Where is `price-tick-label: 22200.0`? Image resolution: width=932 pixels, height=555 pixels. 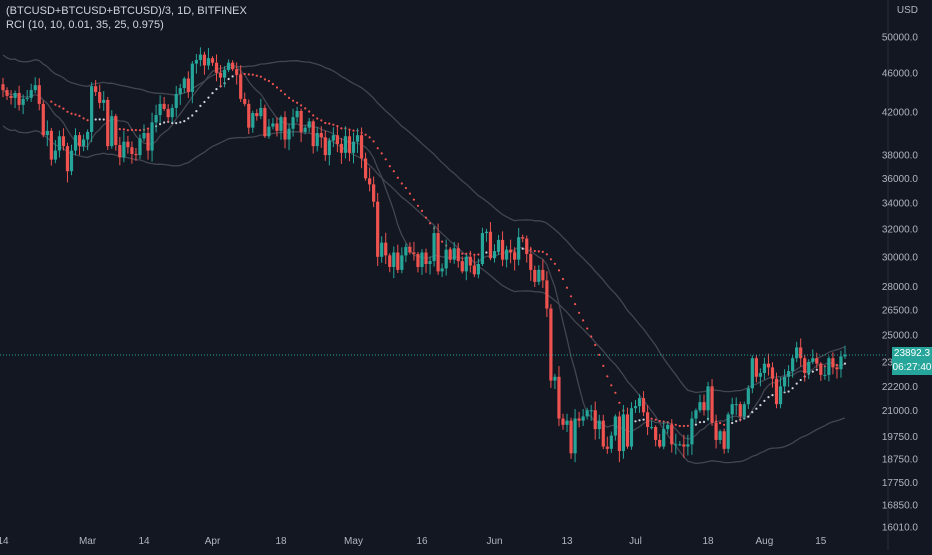 price-tick-label: 22200.0 is located at coordinates (900, 387).